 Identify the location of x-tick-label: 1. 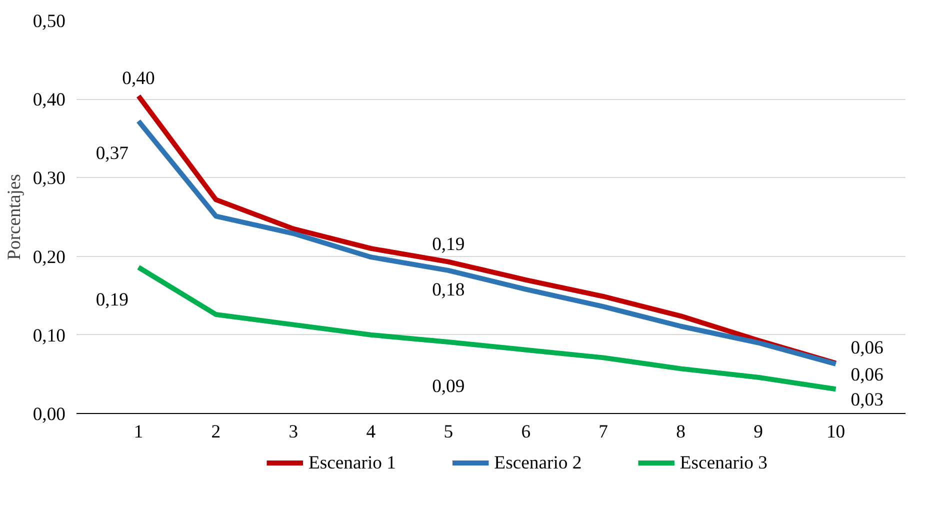
(139, 432).